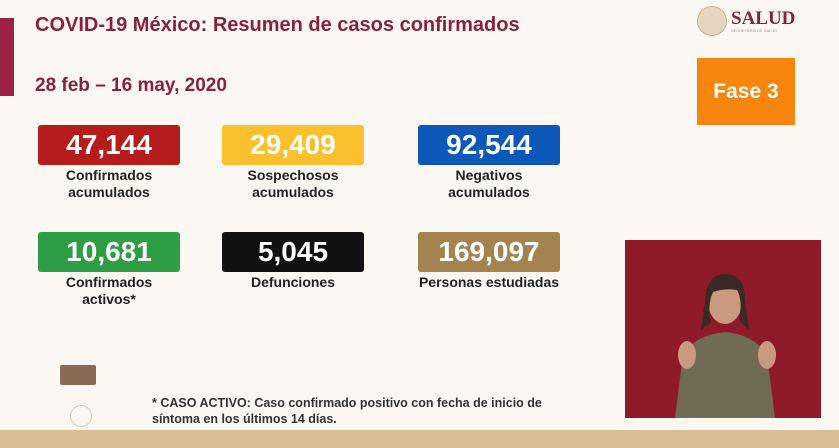 The width and height of the screenshot is (839, 448). What do you see at coordinates (293, 145) in the screenshot?
I see `stat-value: 29,409` at bounding box center [293, 145].